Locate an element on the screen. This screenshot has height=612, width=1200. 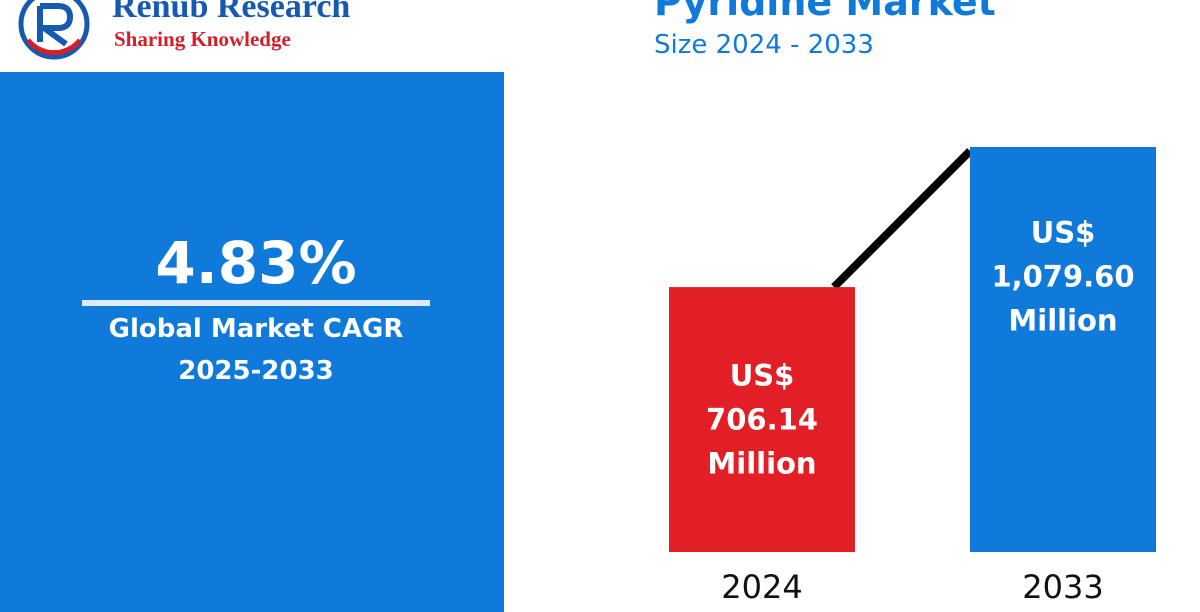
cagr-divider is located at coordinates (256, 303).